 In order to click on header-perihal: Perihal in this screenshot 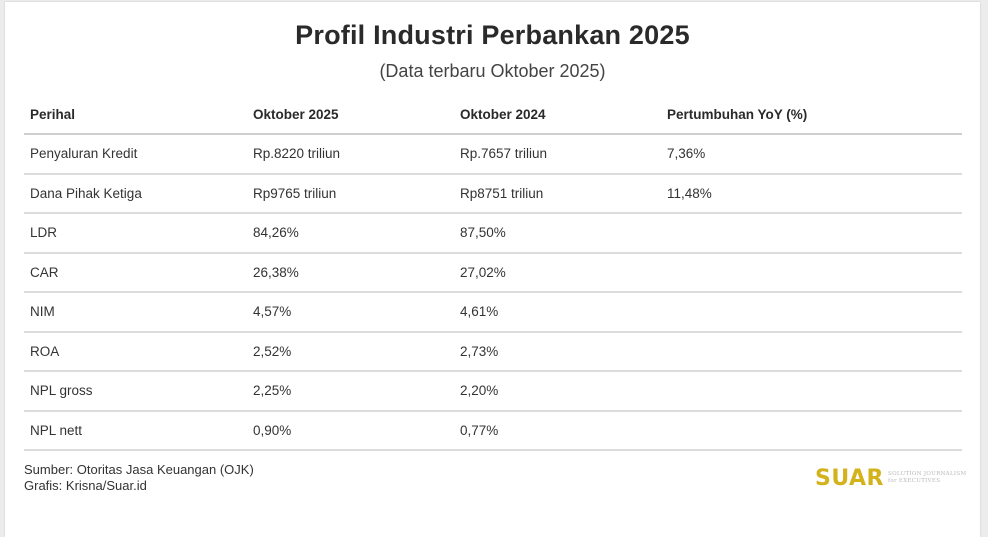, I will do `click(135, 115)`.